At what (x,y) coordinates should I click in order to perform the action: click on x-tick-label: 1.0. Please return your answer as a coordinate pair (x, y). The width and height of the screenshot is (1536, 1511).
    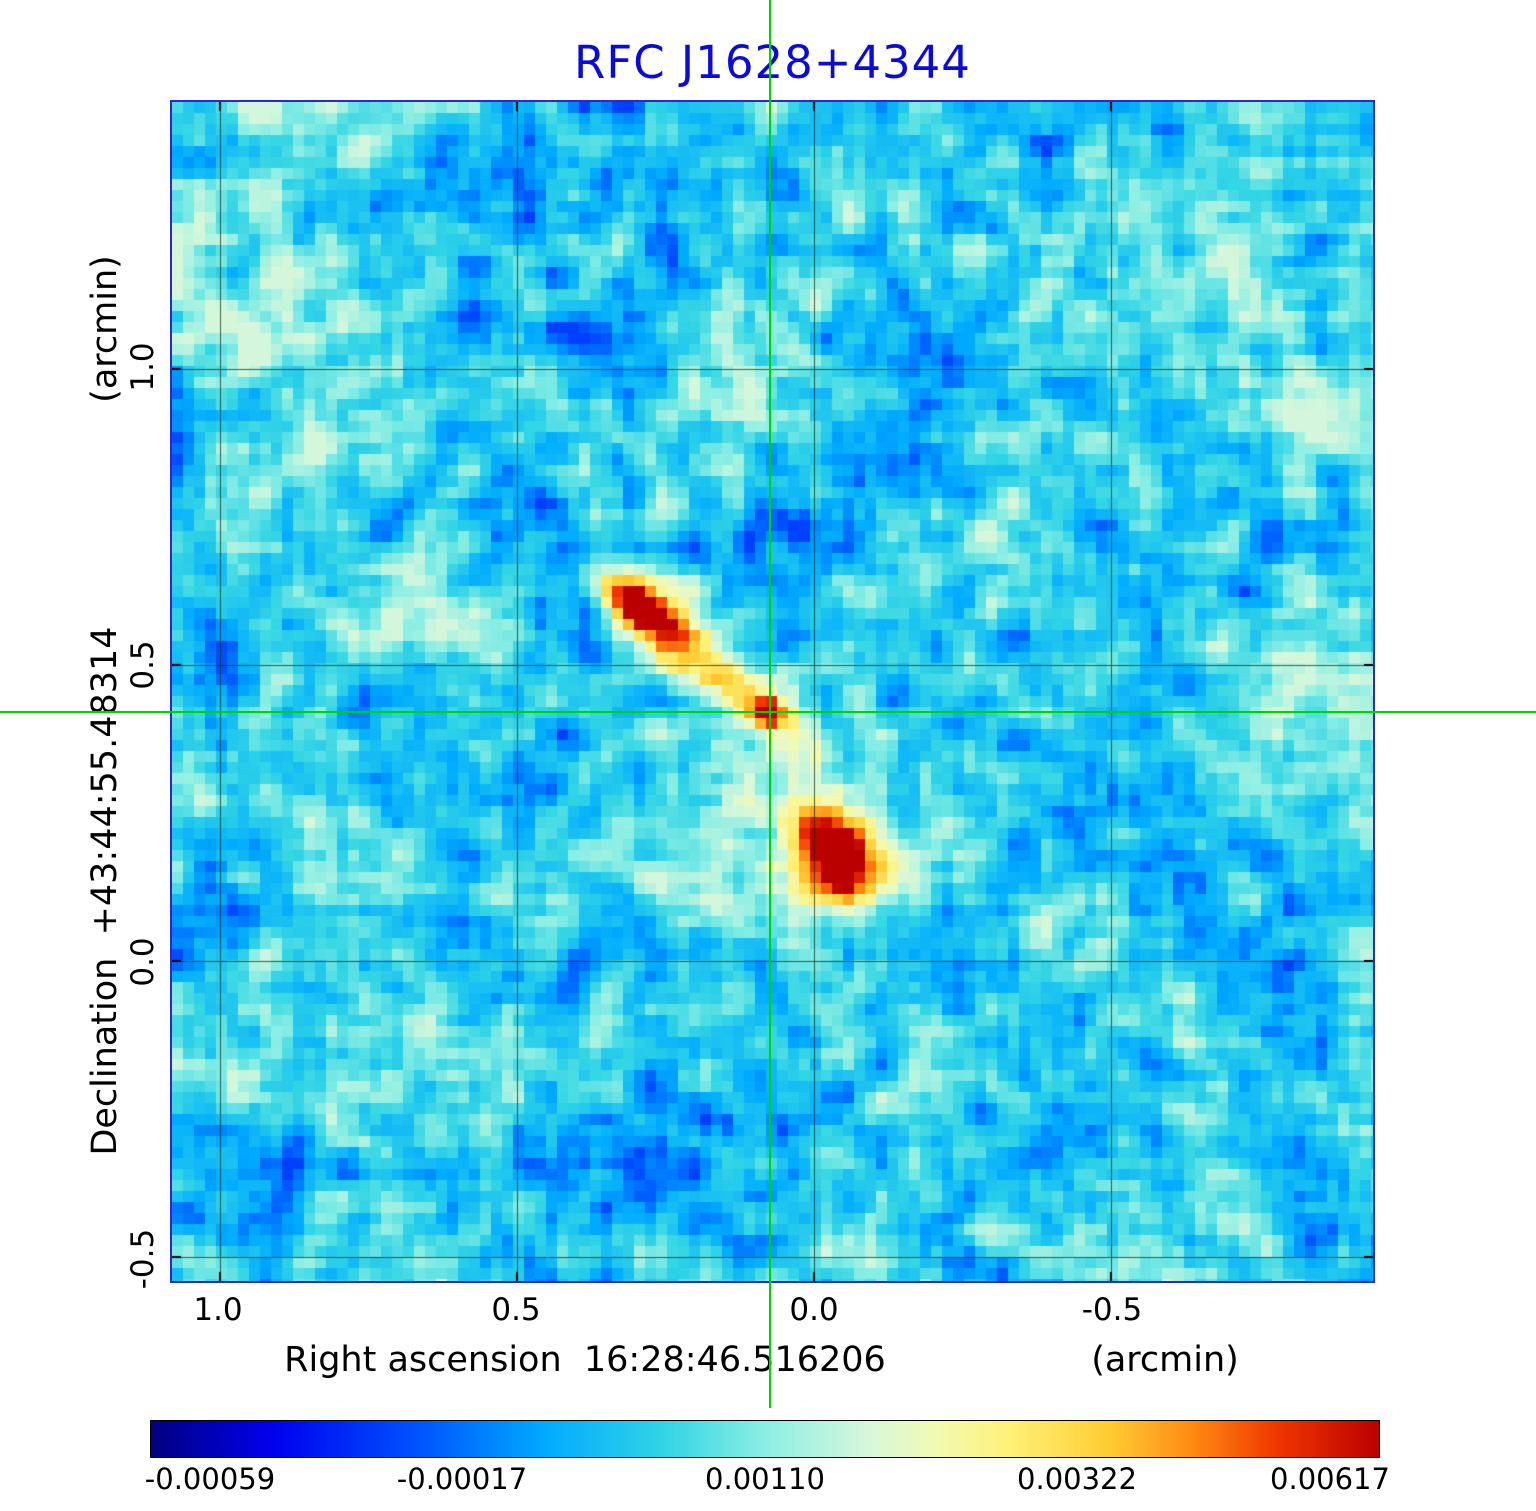
    Looking at the image, I should click on (218, 1310).